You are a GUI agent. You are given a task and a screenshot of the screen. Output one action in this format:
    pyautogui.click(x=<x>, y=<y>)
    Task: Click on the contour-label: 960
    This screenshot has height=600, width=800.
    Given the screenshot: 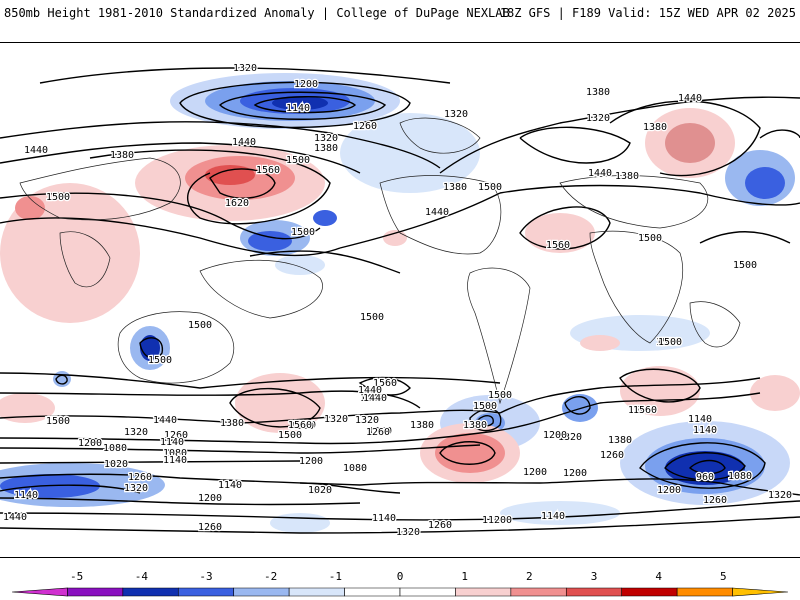 What is the action you would take?
    pyautogui.click(x=705, y=477)
    